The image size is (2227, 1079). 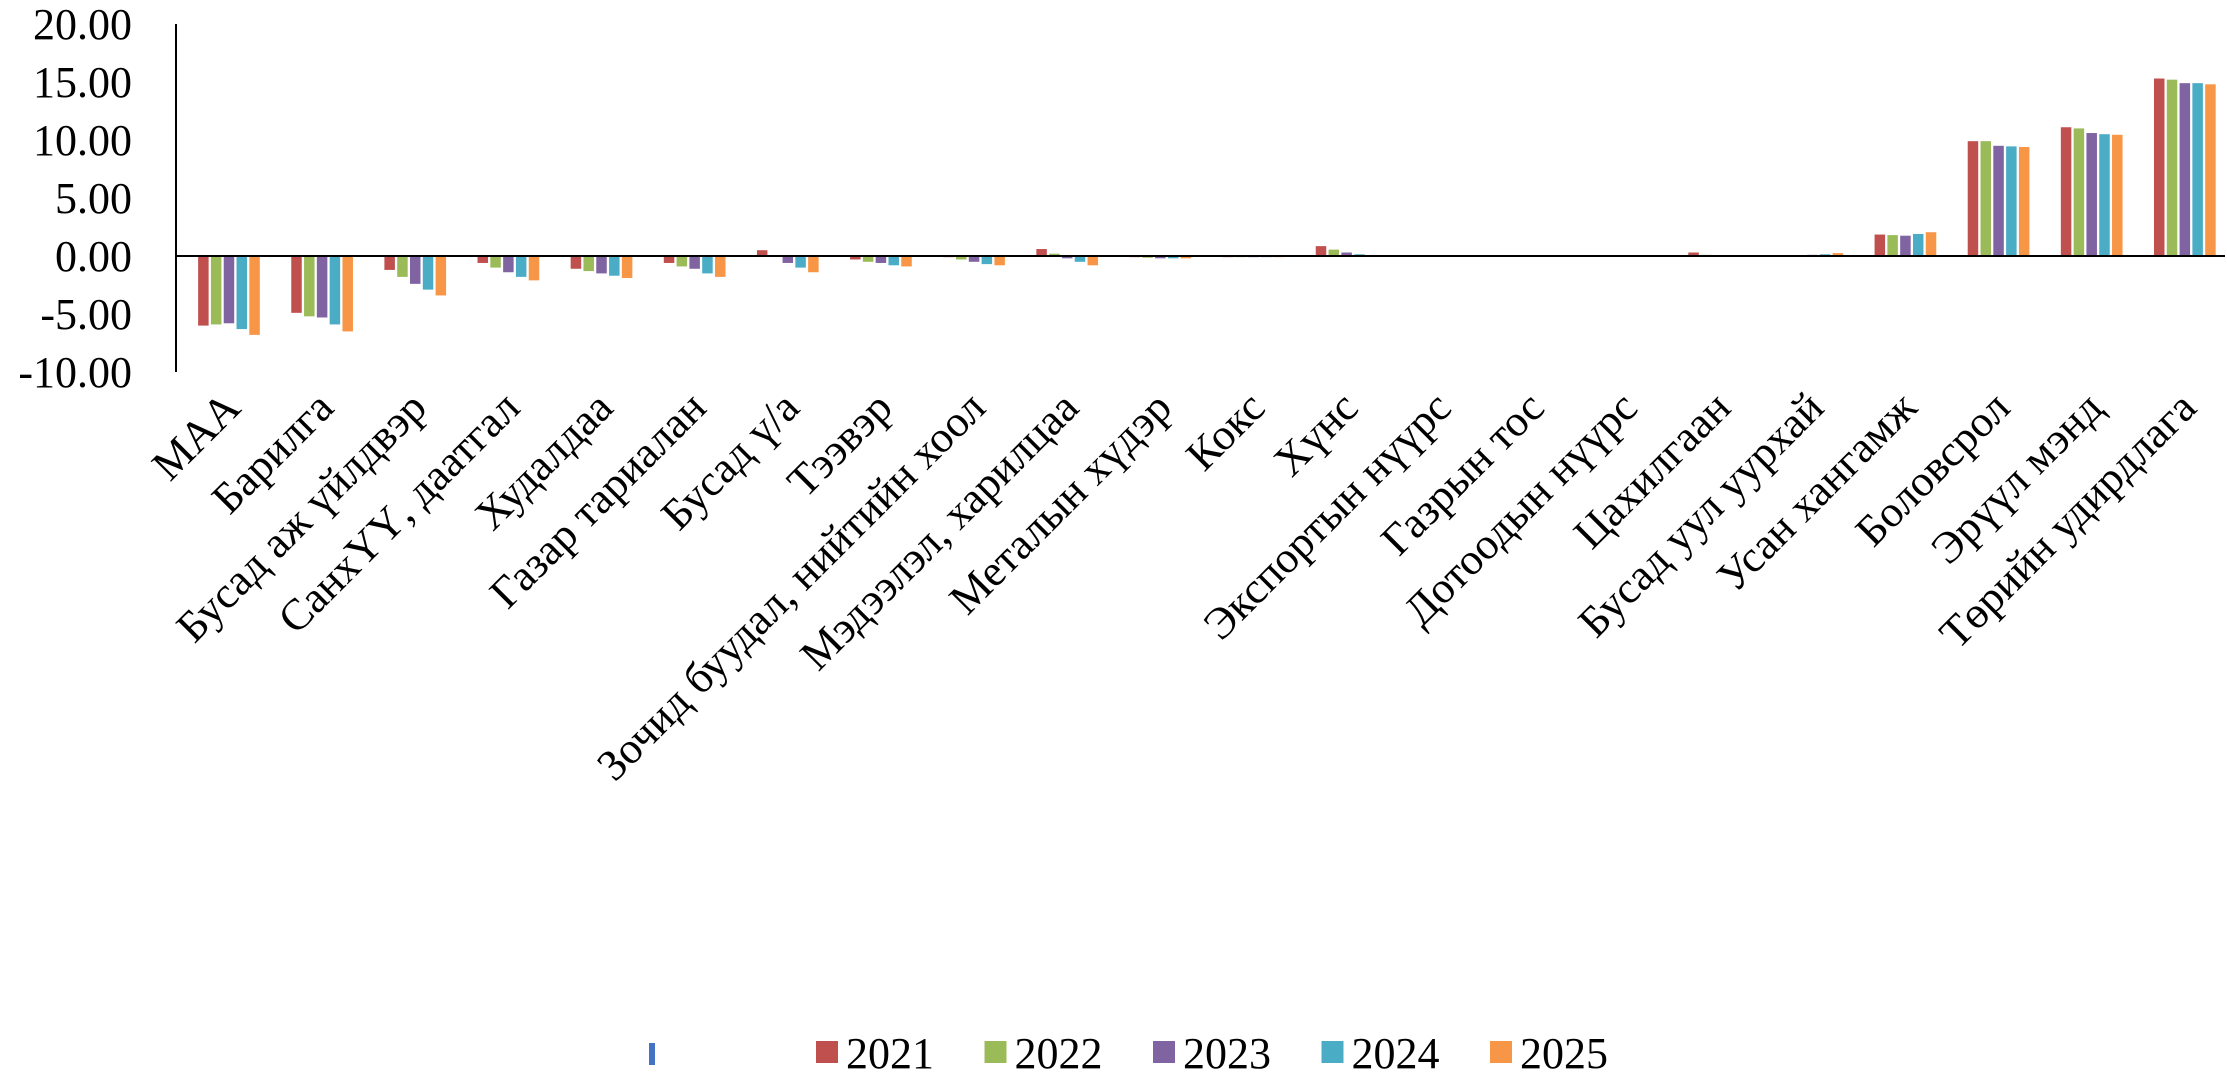 I want to click on legend-label: 2021, so click(x=890, y=1051).